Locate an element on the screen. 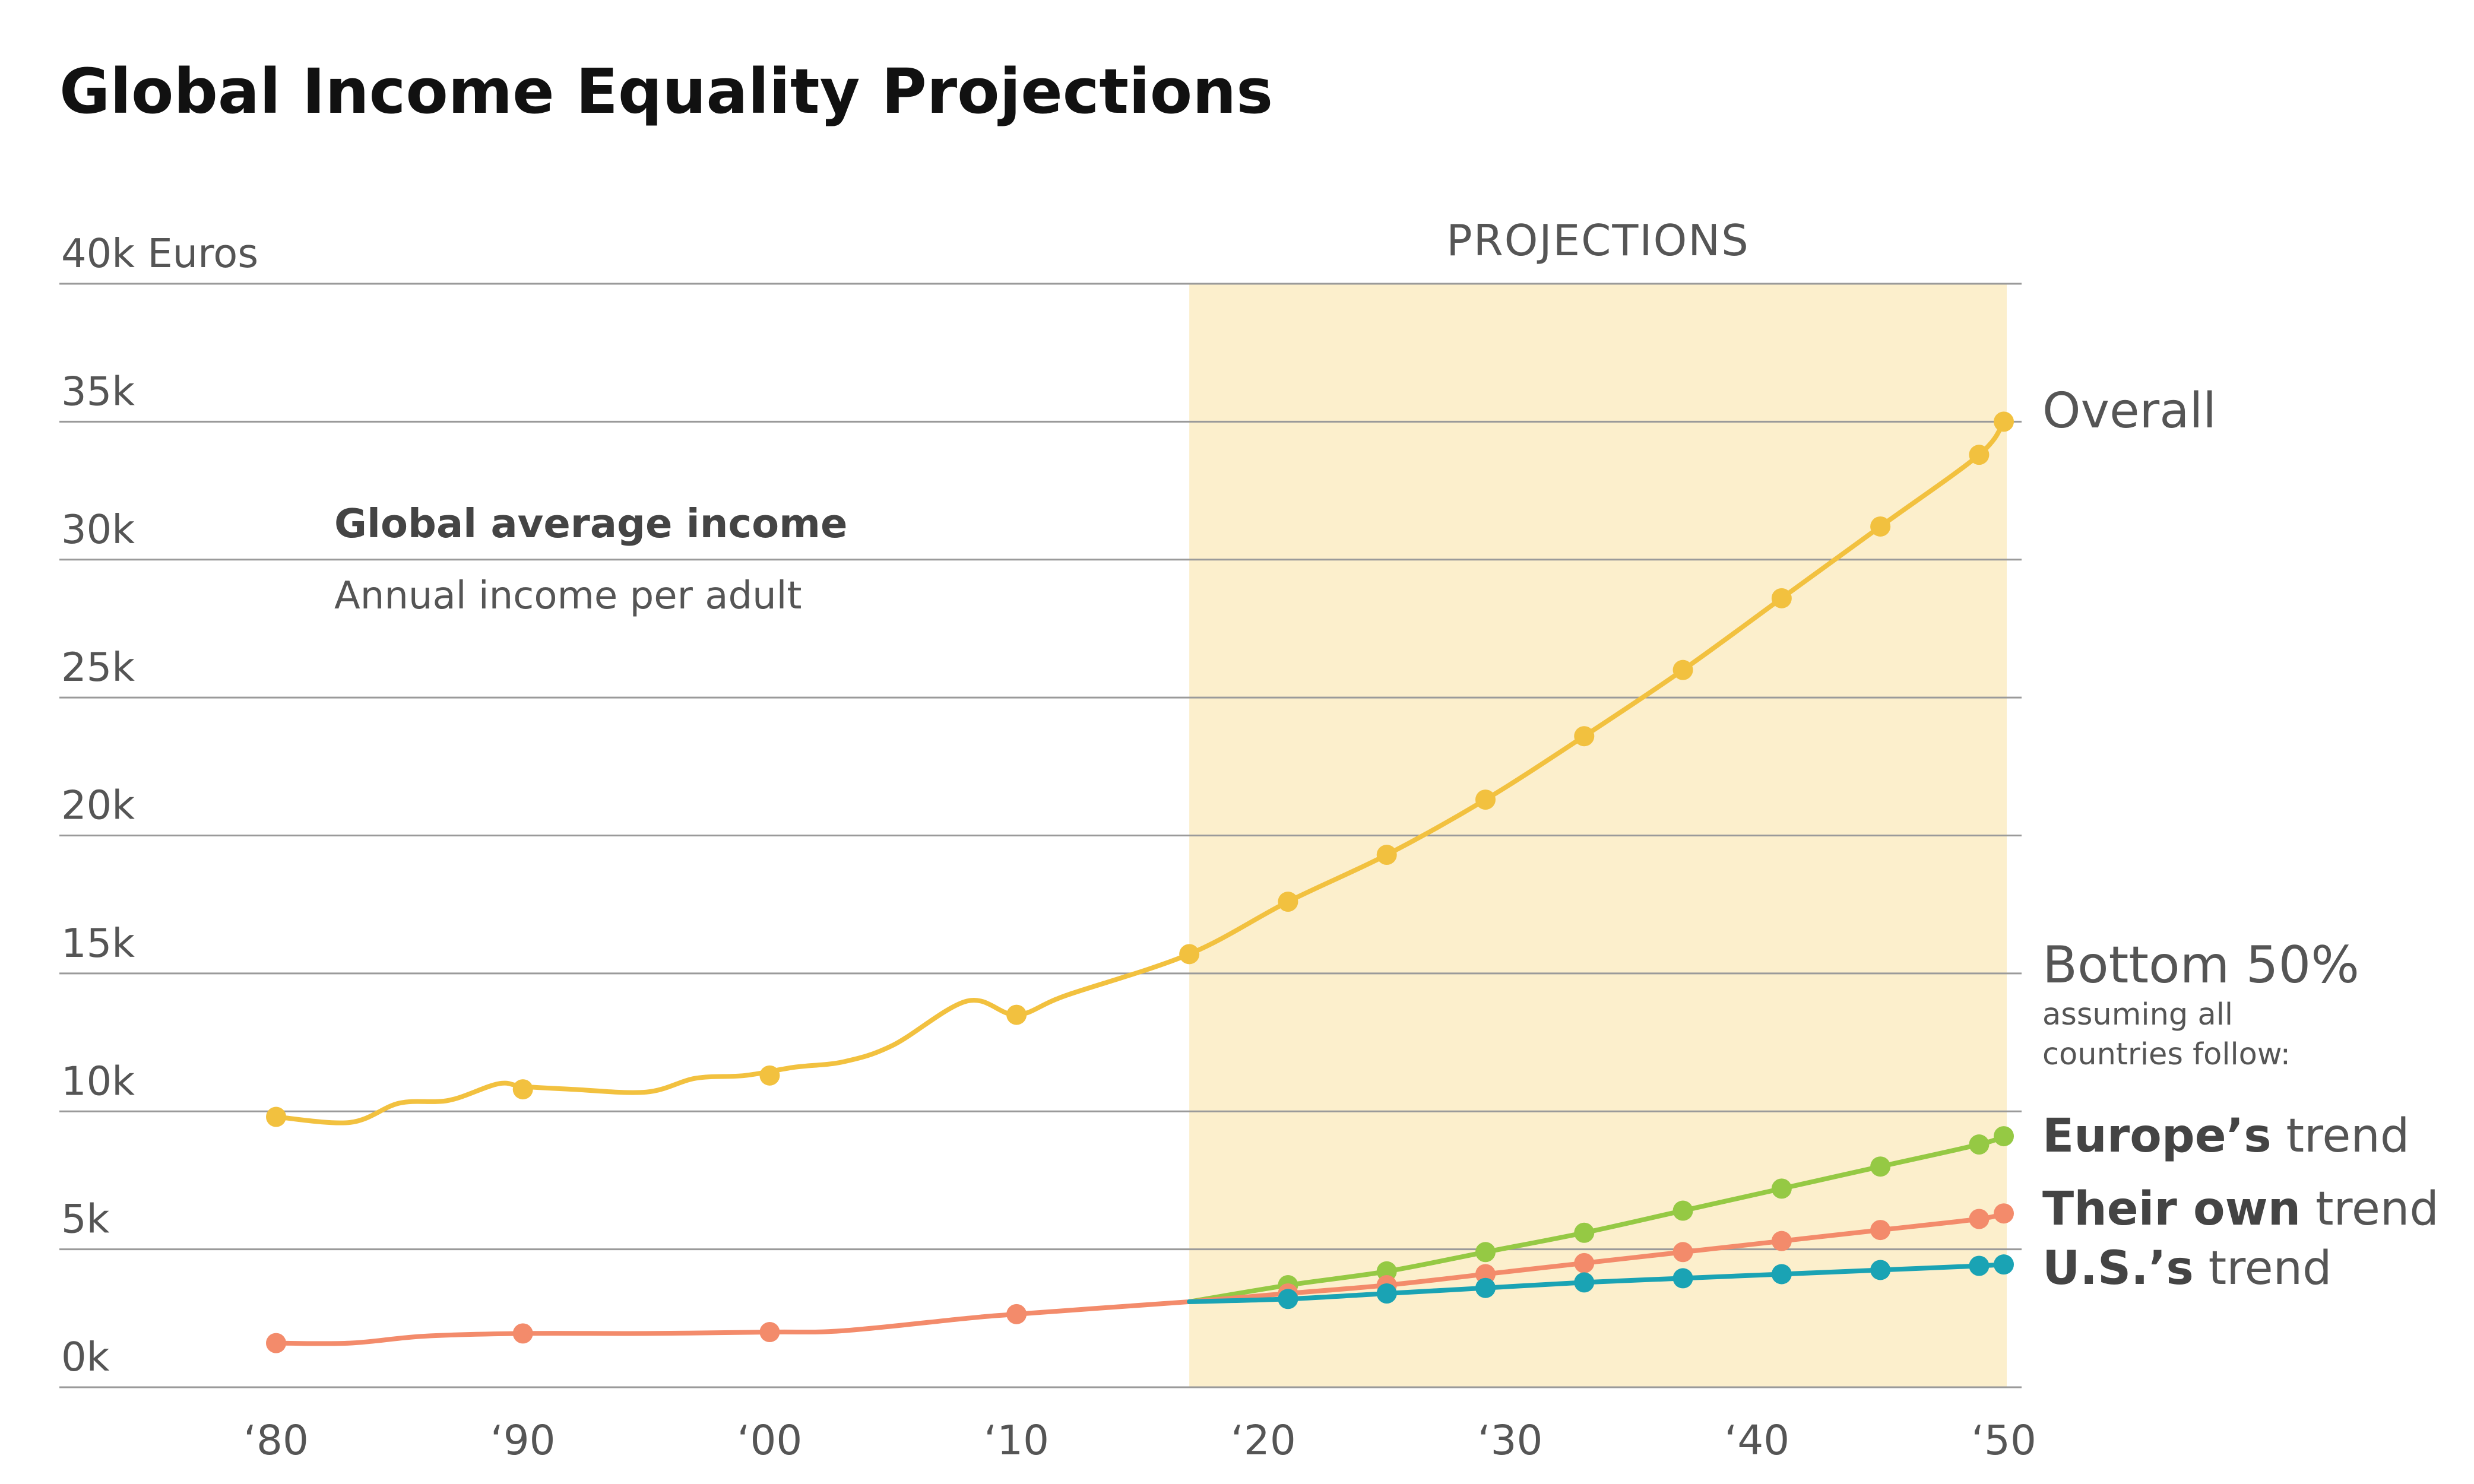  europe-trend-space is located at coordinates (2279, 1136).